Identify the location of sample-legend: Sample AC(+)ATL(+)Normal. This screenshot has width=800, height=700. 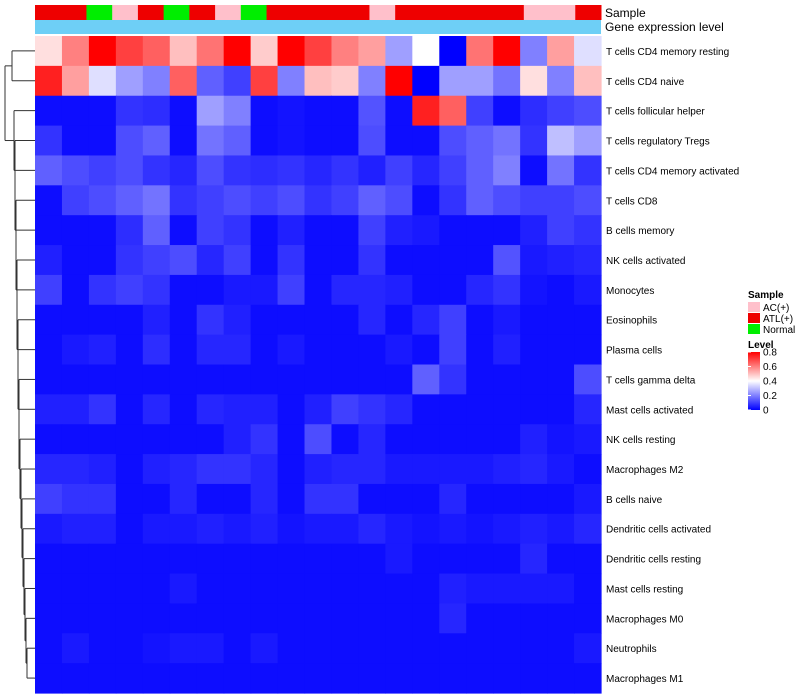
(771, 313).